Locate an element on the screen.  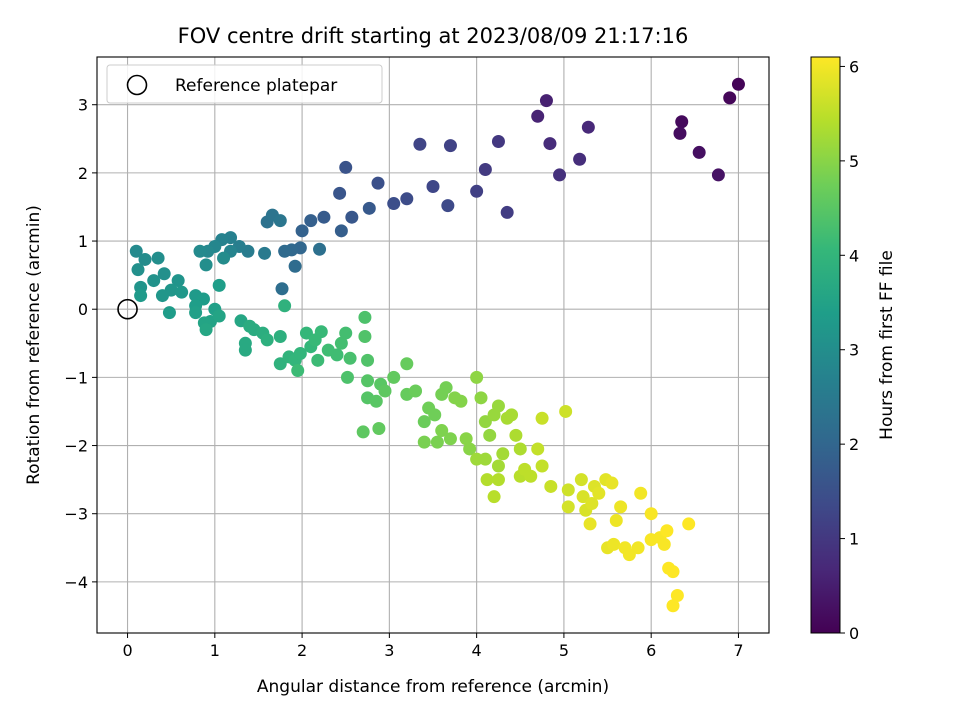
y-tick-label: −4 is located at coordinates (76, 582).